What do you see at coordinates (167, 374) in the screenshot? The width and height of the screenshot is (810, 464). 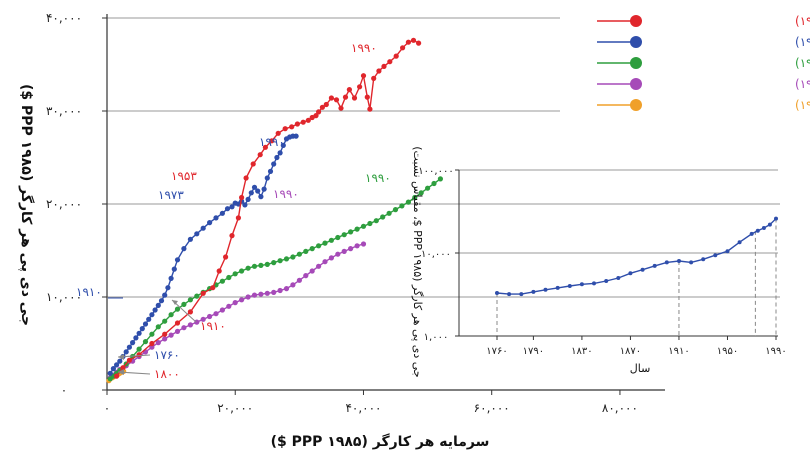 I see `annotation-label: ۱۸۰۰` at bounding box center [167, 374].